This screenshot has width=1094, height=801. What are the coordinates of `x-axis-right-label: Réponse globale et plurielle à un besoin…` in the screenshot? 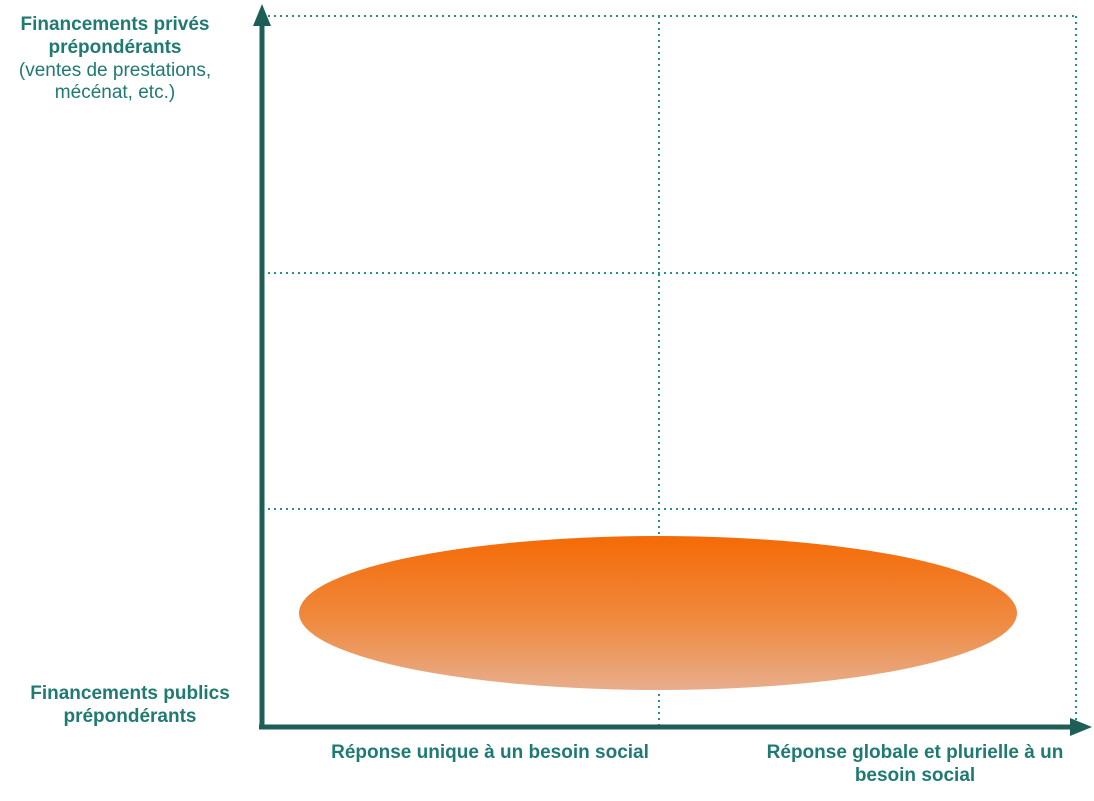 It's located at (915, 764).